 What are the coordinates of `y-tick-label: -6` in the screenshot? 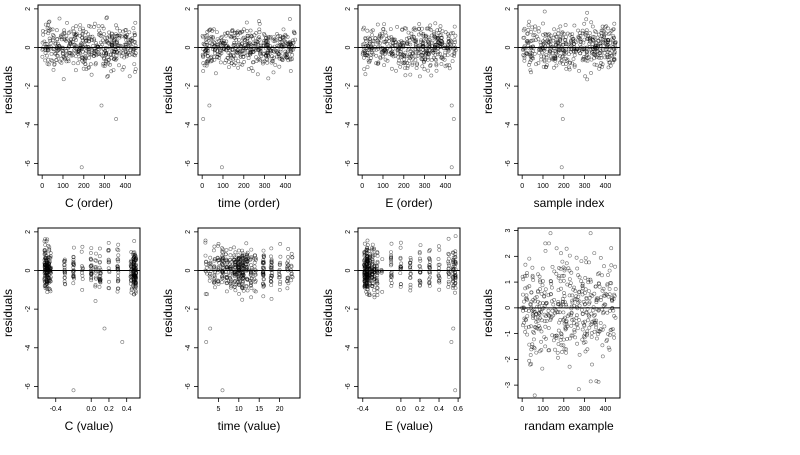 It's located at (188, 163).